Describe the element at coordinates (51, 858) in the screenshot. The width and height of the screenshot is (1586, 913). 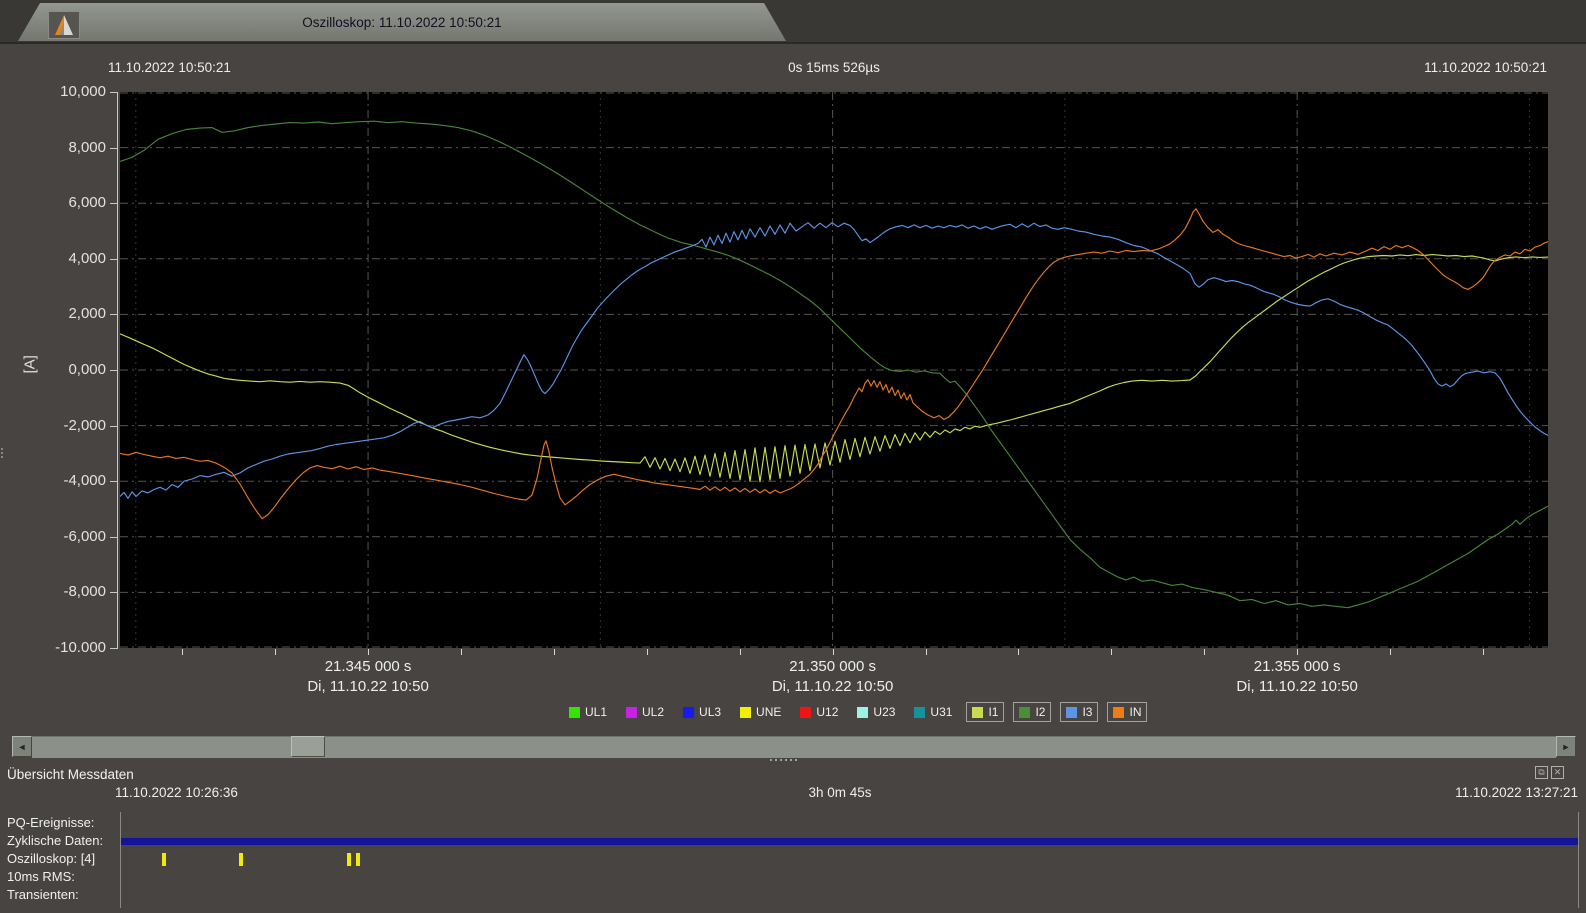
I see `overview-row-label: Oszilloskop: [4]` at that location.